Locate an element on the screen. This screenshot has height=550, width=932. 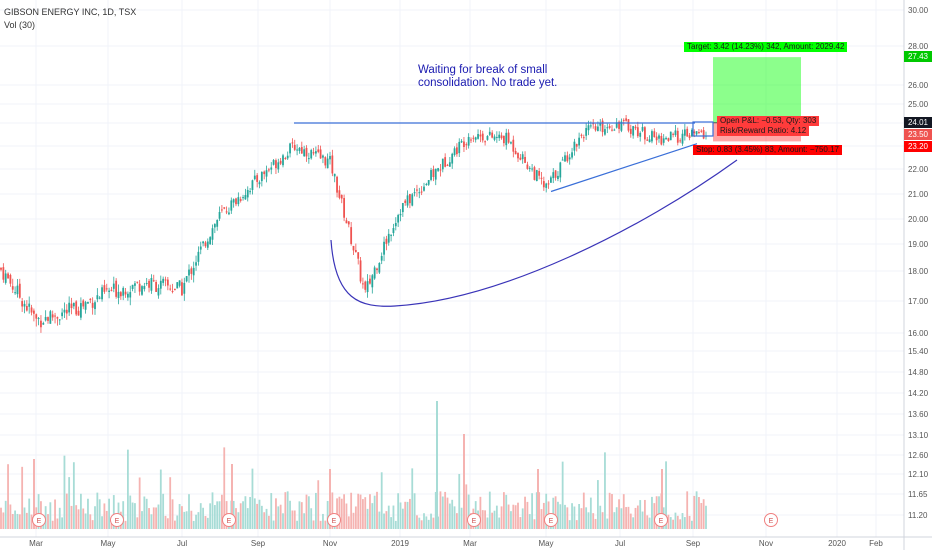
y-tick-label: 30.00 is located at coordinates (918, 10).